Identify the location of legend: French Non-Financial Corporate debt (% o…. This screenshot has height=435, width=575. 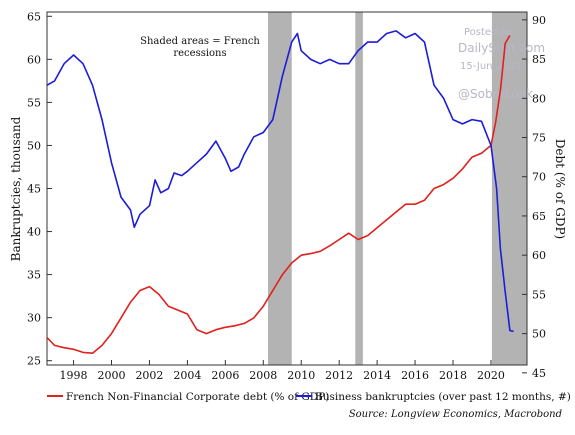
(309, 397).